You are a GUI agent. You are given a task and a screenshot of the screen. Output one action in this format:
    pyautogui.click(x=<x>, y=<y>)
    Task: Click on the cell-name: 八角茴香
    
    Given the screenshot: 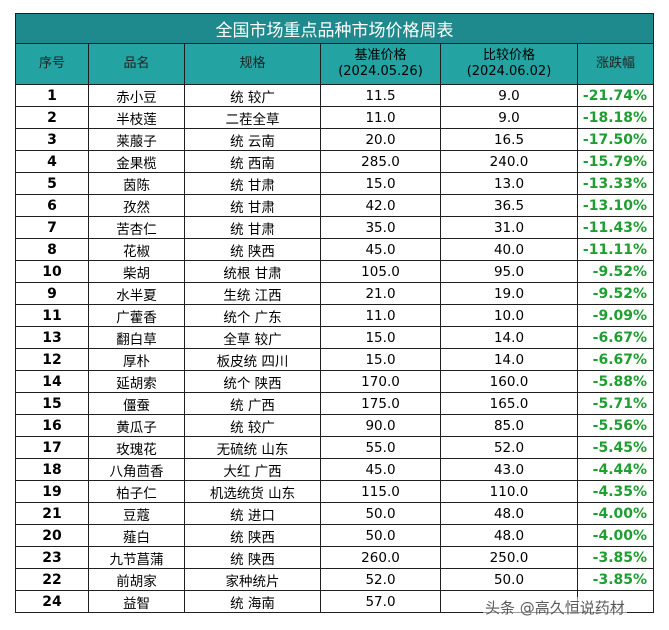 What is the action you would take?
    pyautogui.click(x=136, y=469)
    